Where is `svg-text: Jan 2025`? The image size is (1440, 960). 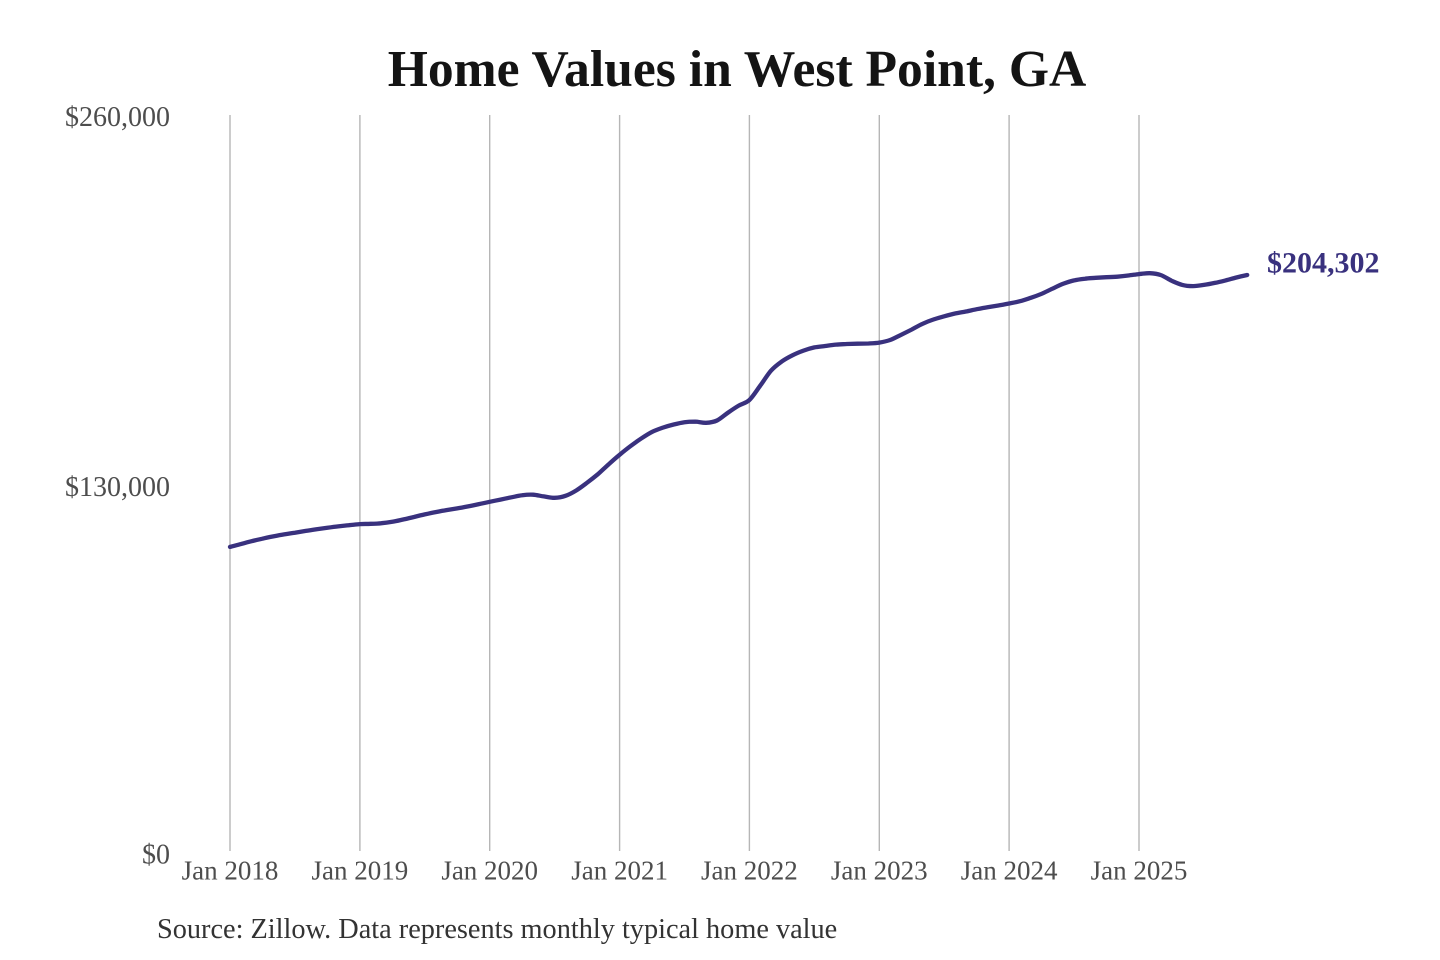 svg-text: Jan 2025 is located at coordinates (1139, 871).